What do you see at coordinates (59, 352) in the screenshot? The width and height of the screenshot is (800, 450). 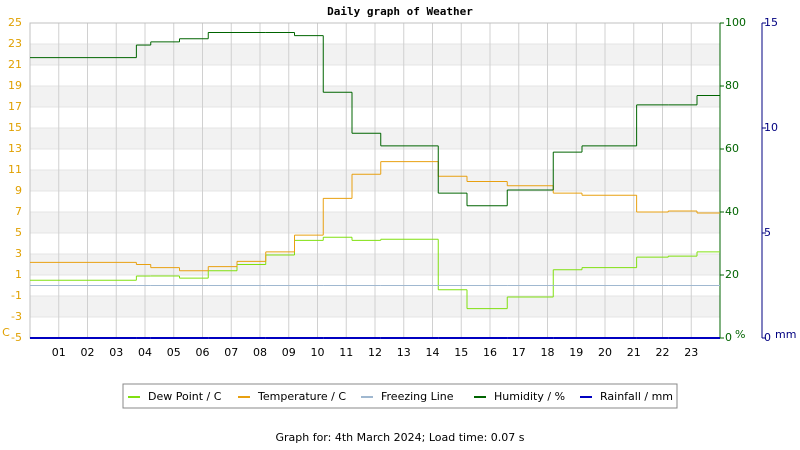 I see `x-tick-label: 01` at bounding box center [59, 352].